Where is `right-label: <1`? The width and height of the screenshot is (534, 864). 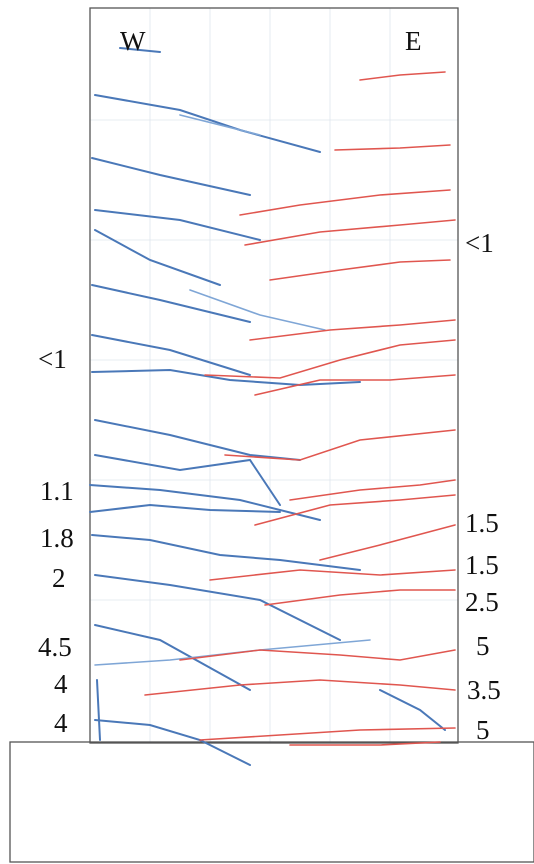 right-label: <1 is located at coordinates (479, 243).